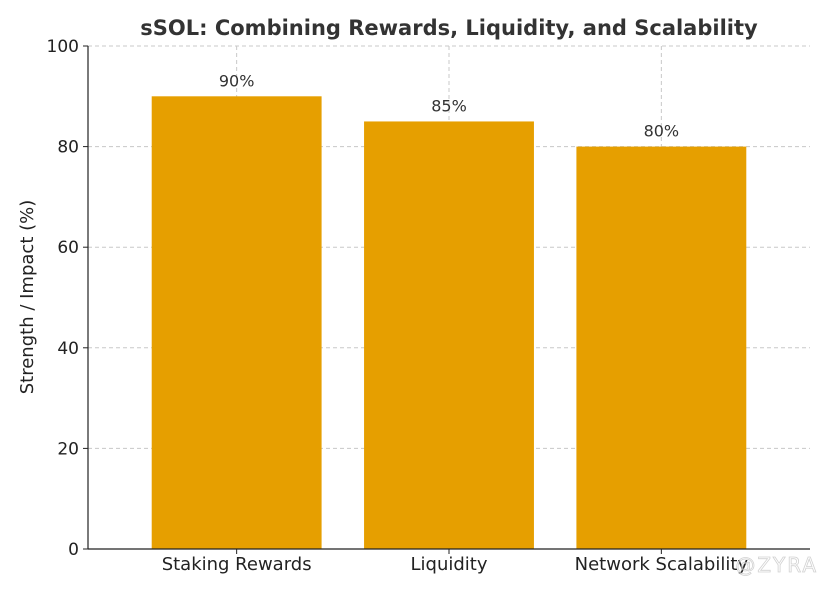 The image size is (829, 592). Describe the element at coordinates (661, 347) in the screenshot. I see `bar-network-scalability` at that location.